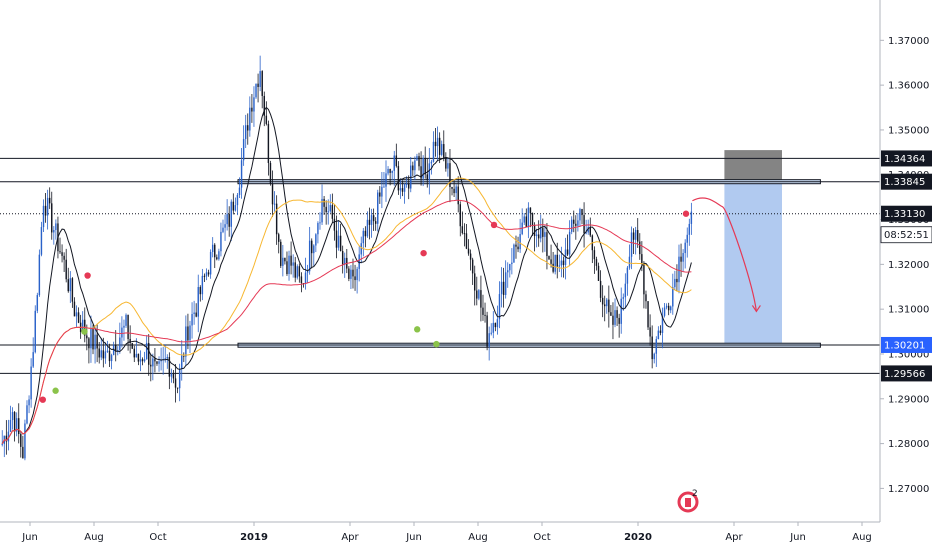 The height and width of the screenshot is (550, 932). I want to click on price-tick-label: 1.28000, so click(908, 444).